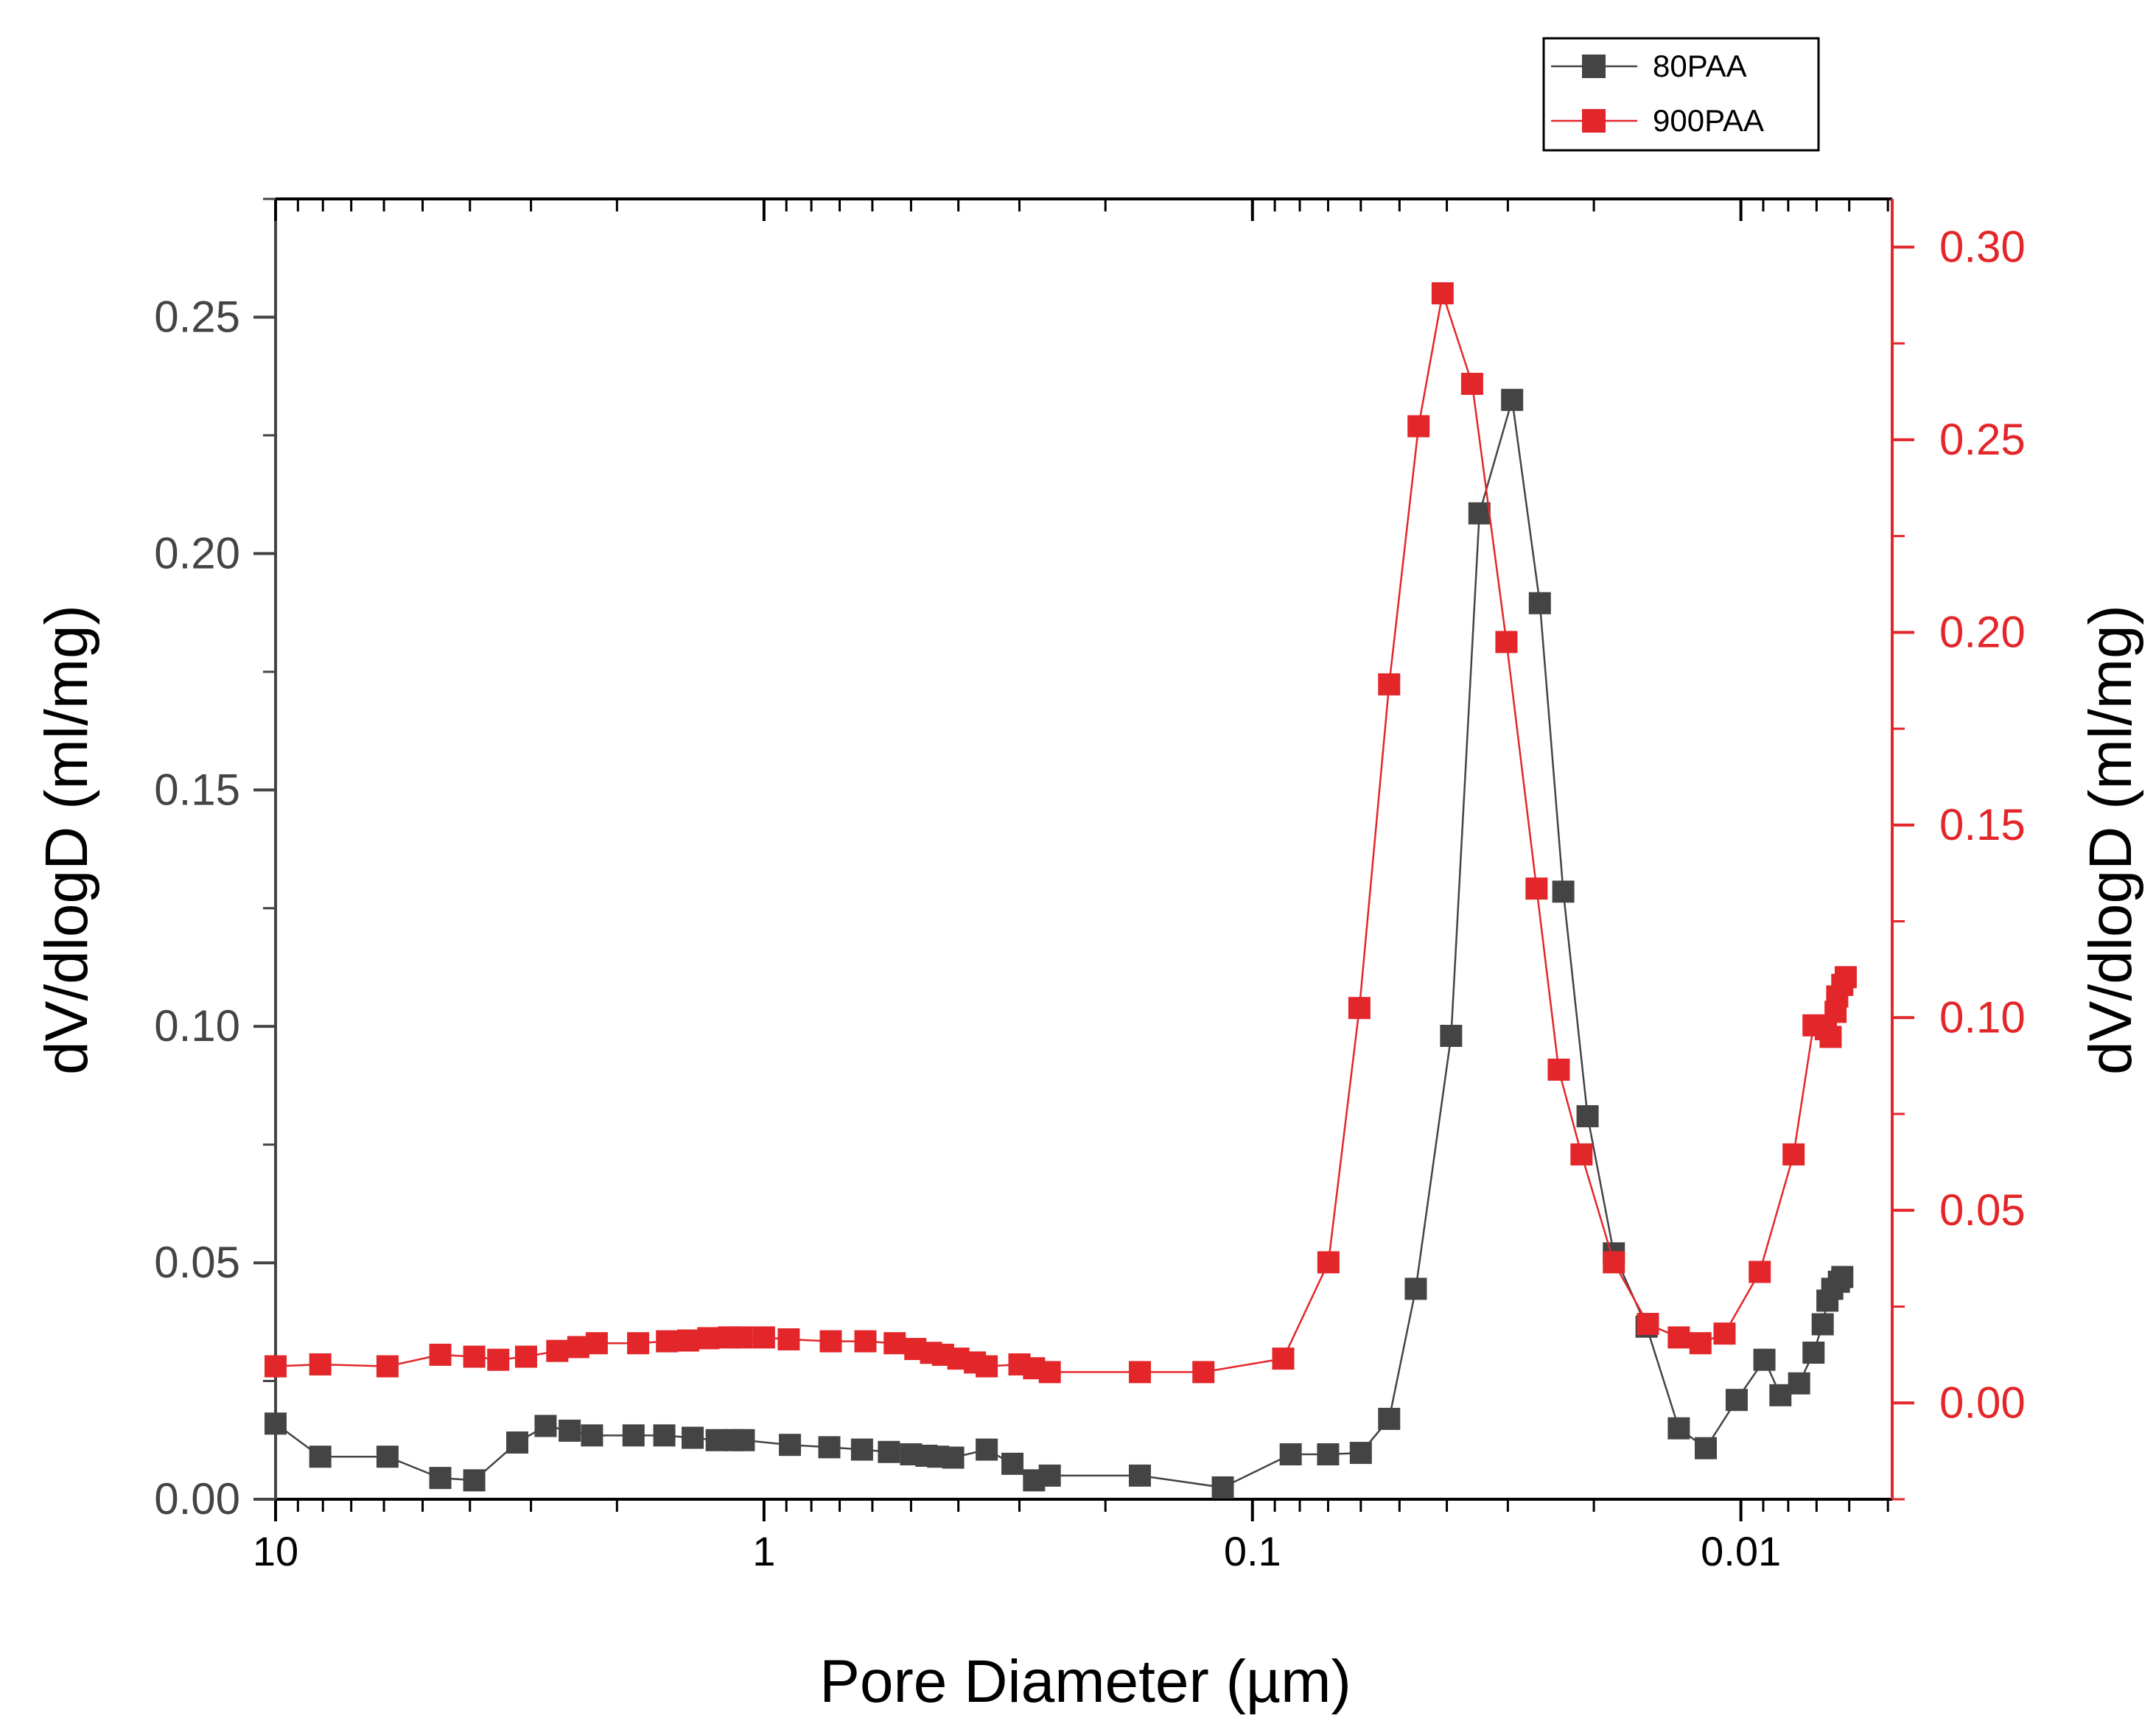 Image resolution: width=2156 pixels, height=1735 pixels. What do you see at coordinates (1741, 1551) in the screenshot?
I see `x-tick-label: 0.01` at bounding box center [1741, 1551].